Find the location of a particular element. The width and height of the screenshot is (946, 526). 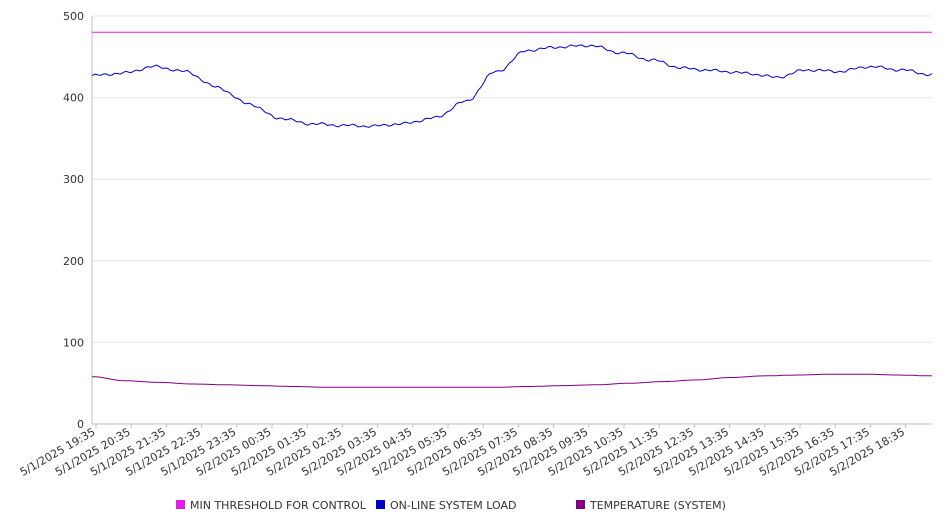

y-tick-label: 500 is located at coordinates (73, 16).